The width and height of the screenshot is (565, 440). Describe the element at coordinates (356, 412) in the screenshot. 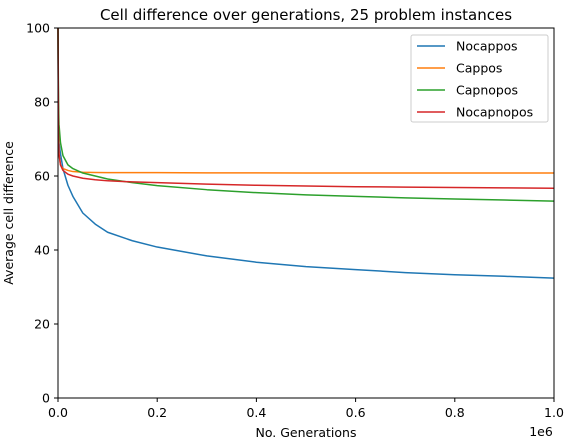

I see `x-tick-label: 0.6` at that location.